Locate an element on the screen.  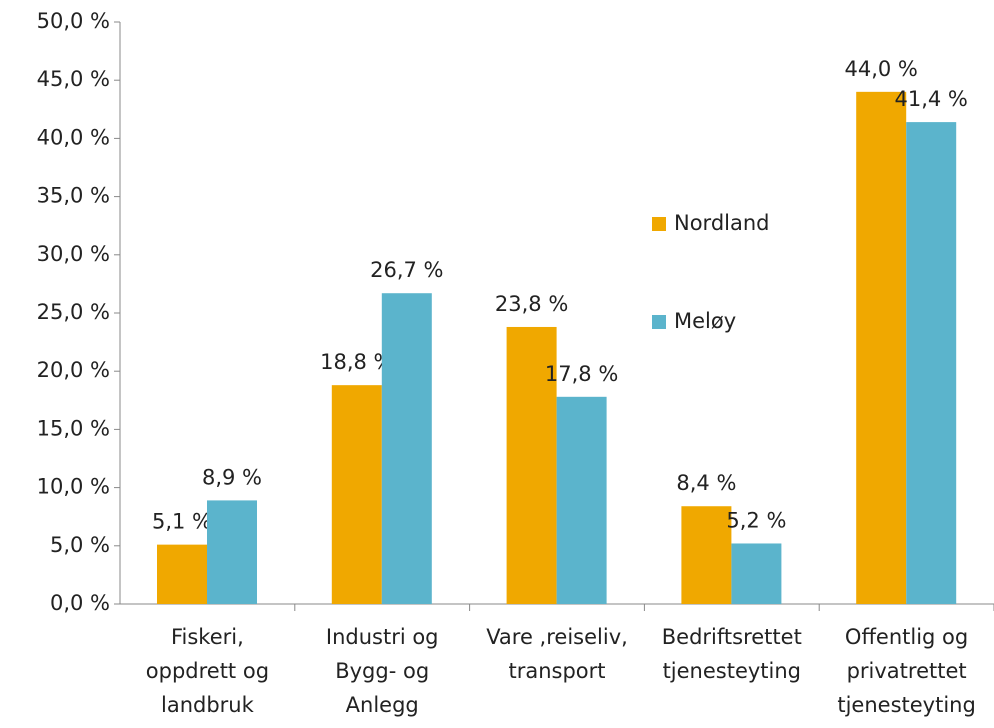
value-label: 23,8 % is located at coordinates (531, 304).